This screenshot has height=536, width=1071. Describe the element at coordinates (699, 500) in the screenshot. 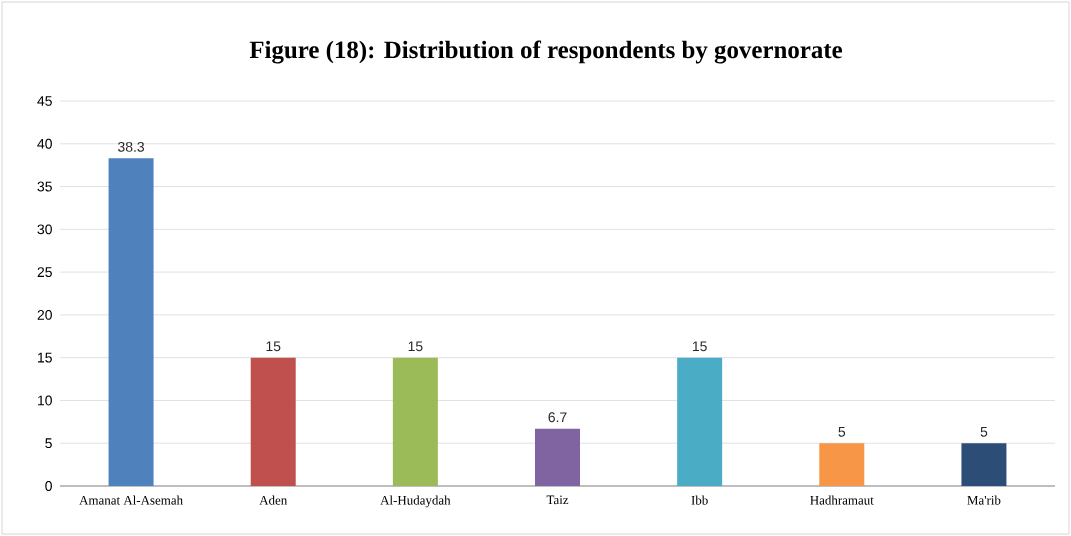

I see `x-tick-label: Ibb` at that location.